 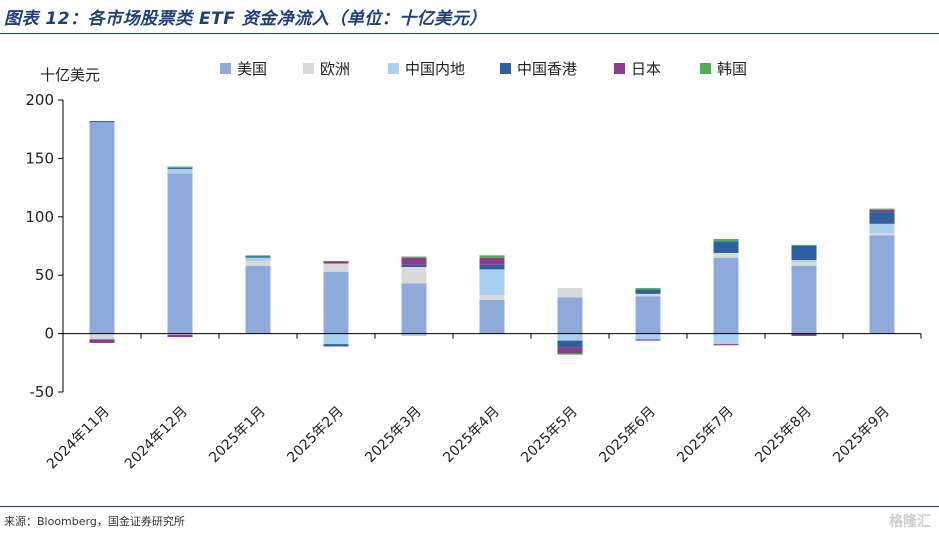 I want to click on x-tick-label: 2025年7月, so click(x=705, y=435).